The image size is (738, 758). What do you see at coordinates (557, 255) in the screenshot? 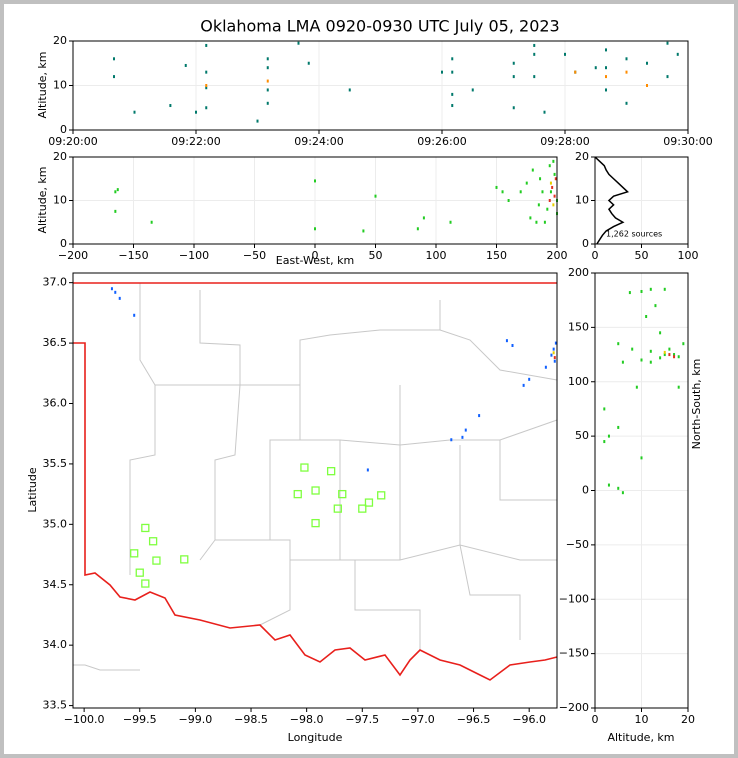
I see `x-tick-label: 200` at bounding box center [557, 255].